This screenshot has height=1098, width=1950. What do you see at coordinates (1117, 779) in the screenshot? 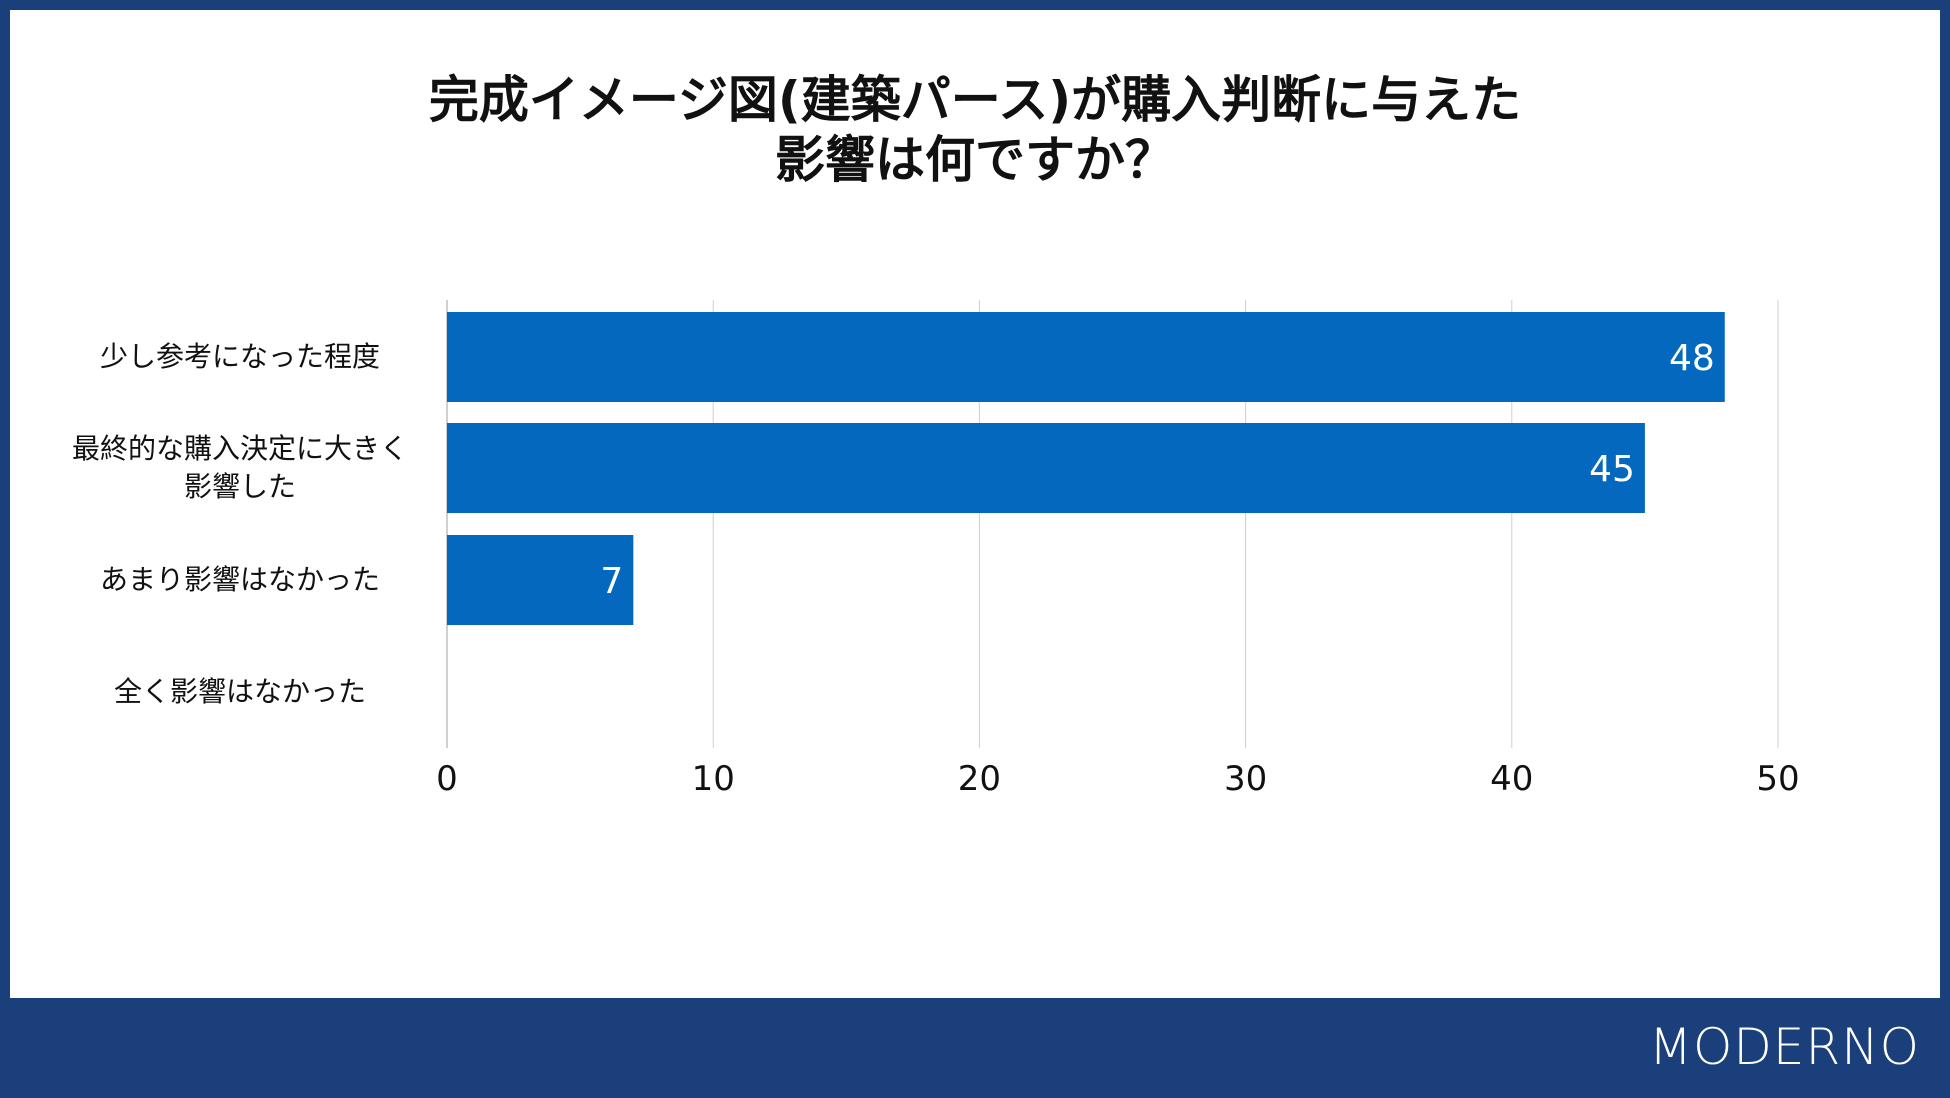
I see `x-axis-ticks: 0 10 20 30 40 50` at bounding box center [1117, 779].